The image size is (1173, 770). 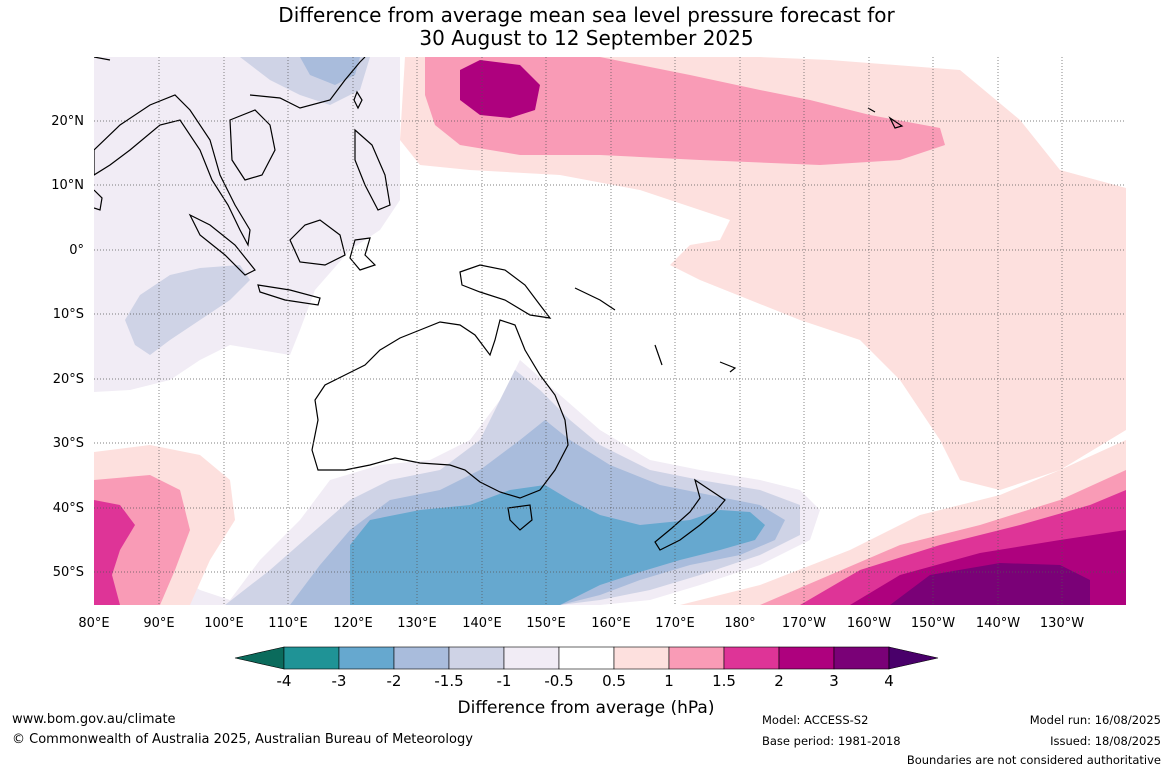 What do you see at coordinates (669, 681) in the screenshot?
I see `colorbar-tick: 1` at bounding box center [669, 681].